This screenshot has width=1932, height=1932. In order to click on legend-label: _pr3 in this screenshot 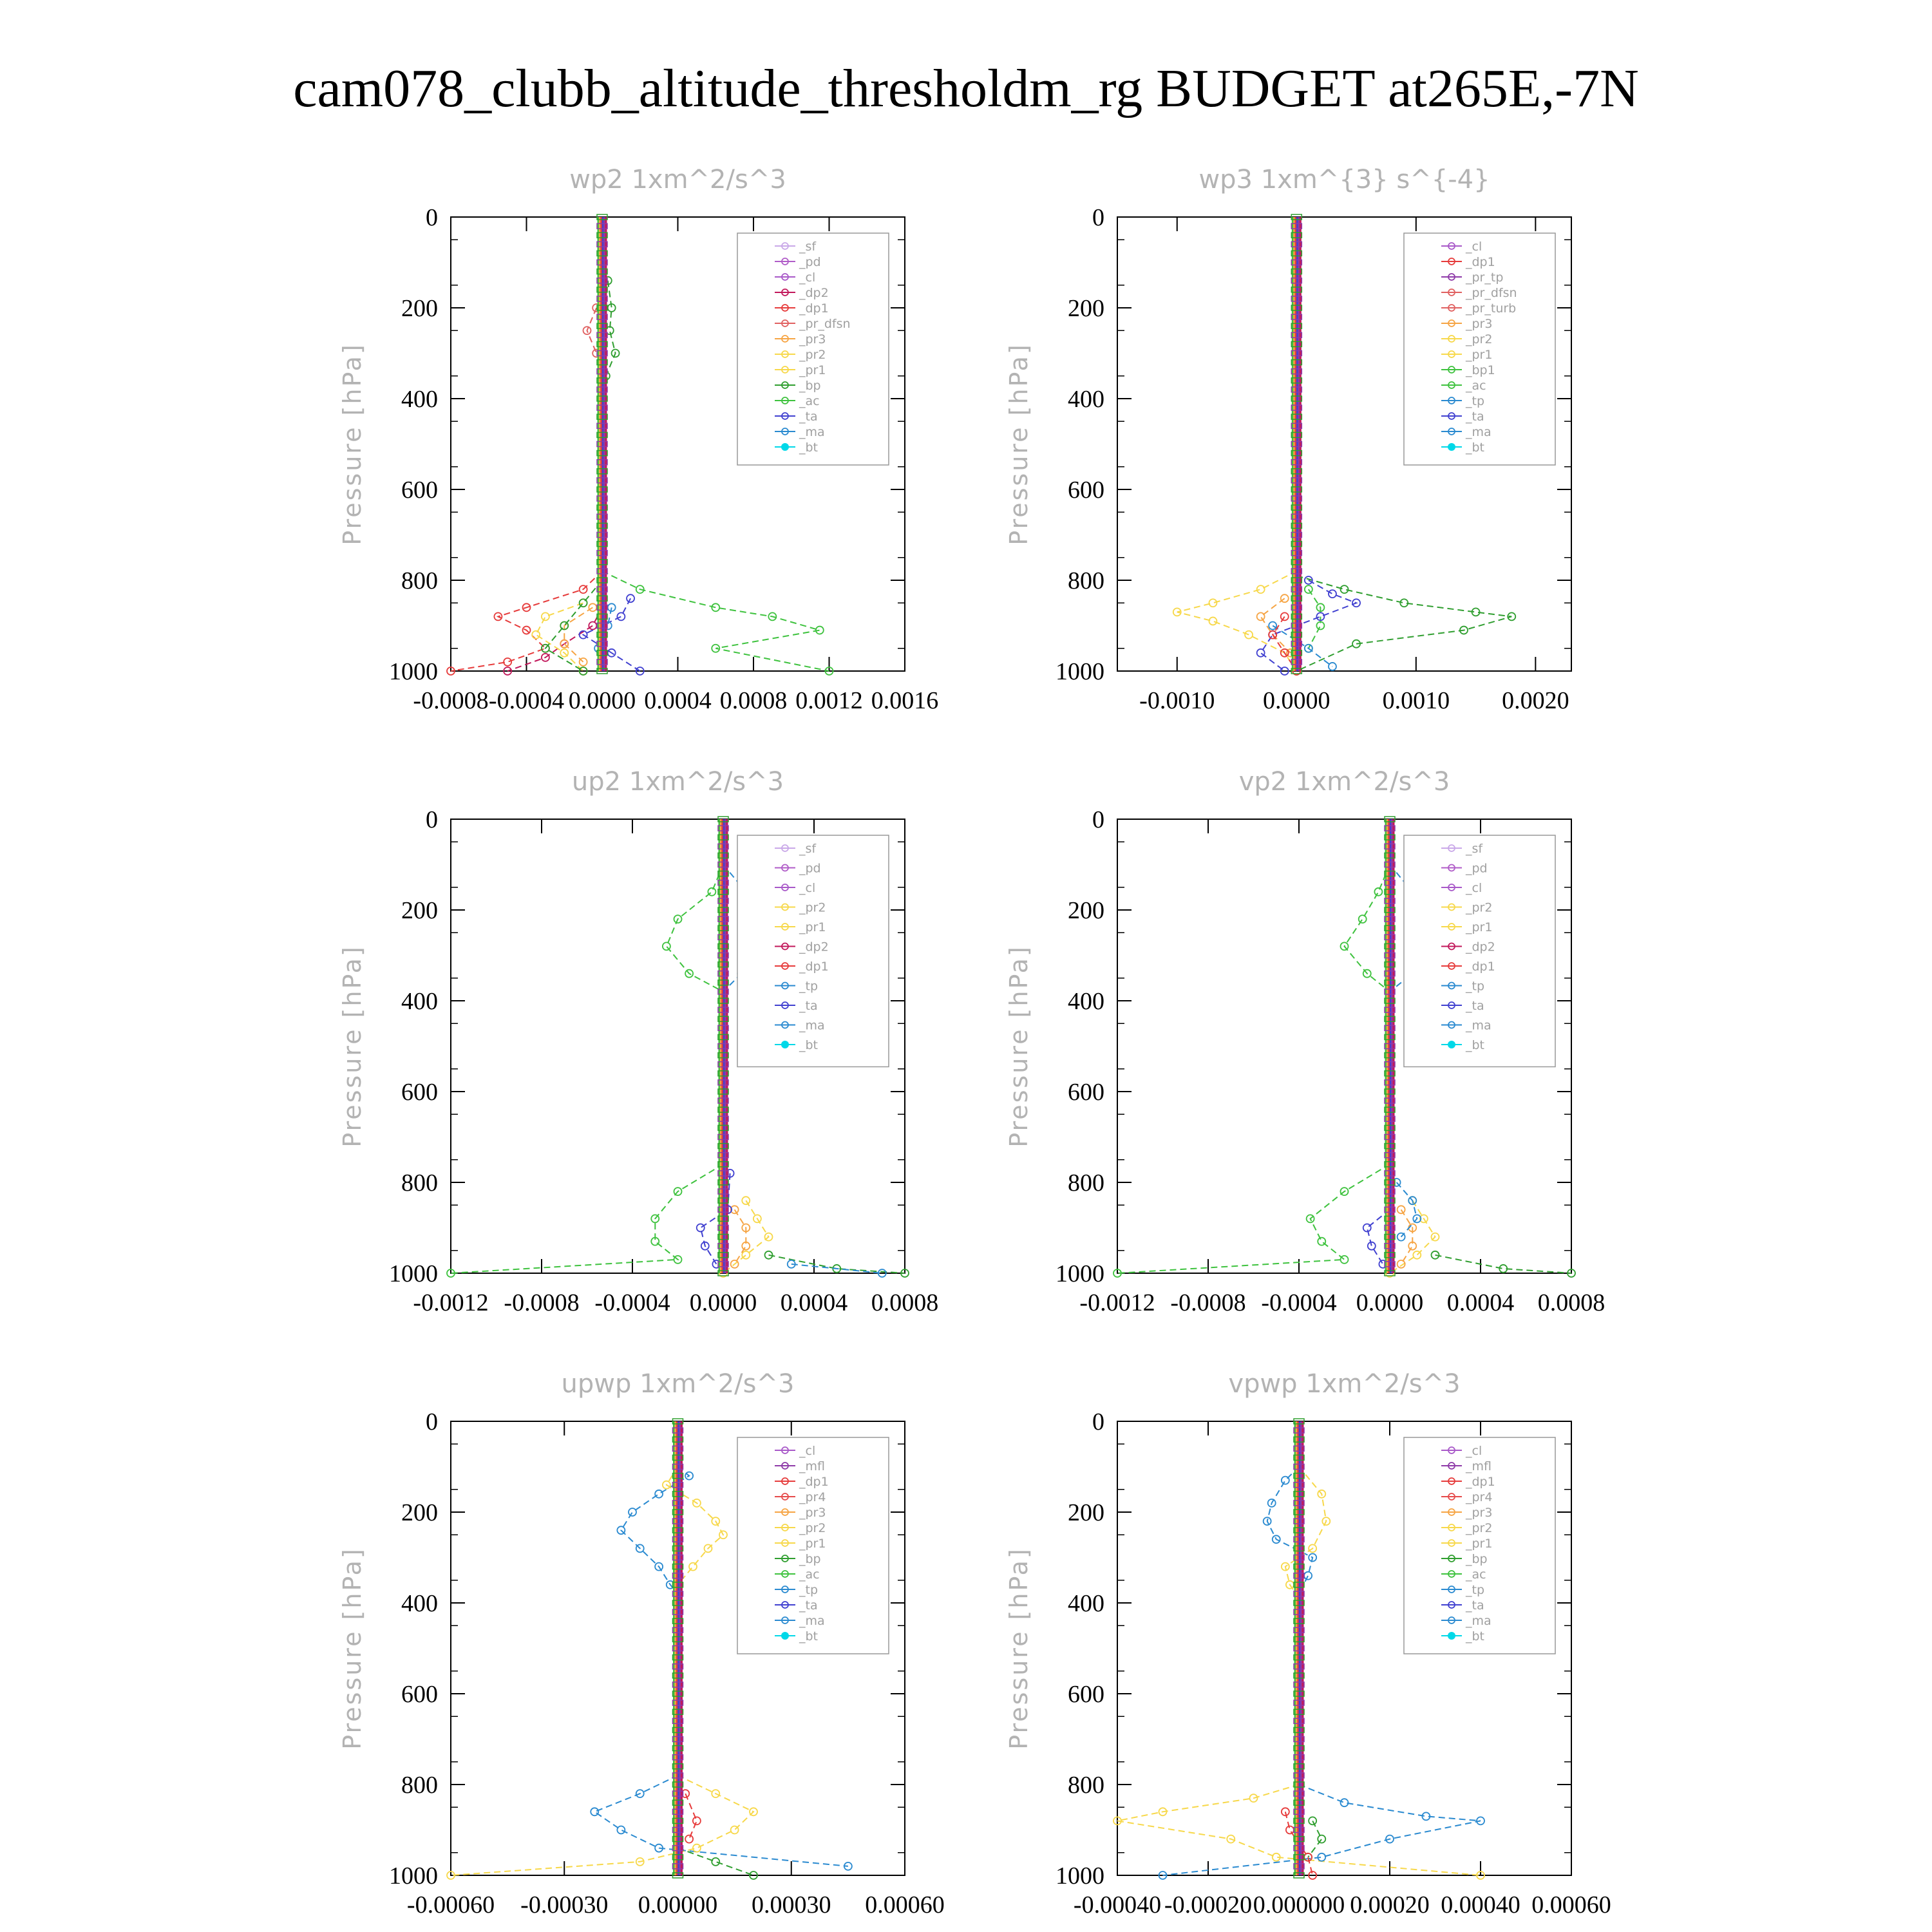, I will do `click(813, 339)`.